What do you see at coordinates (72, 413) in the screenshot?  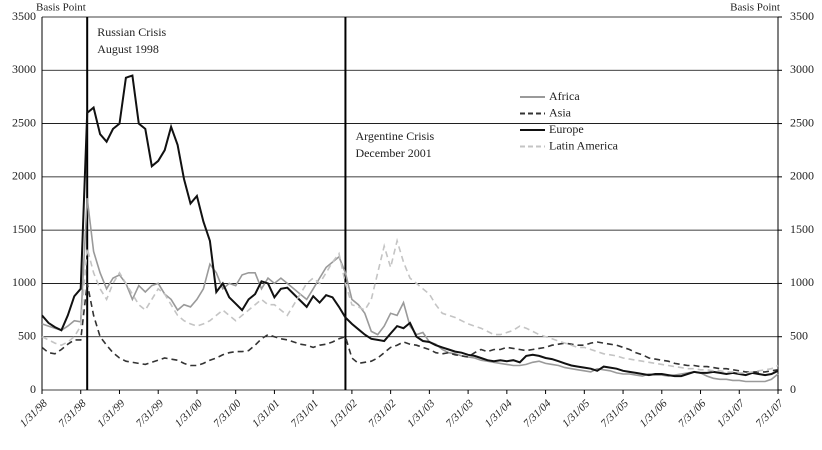 I see `x-tick-label: 7/31/98` at bounding box center [72, 413].